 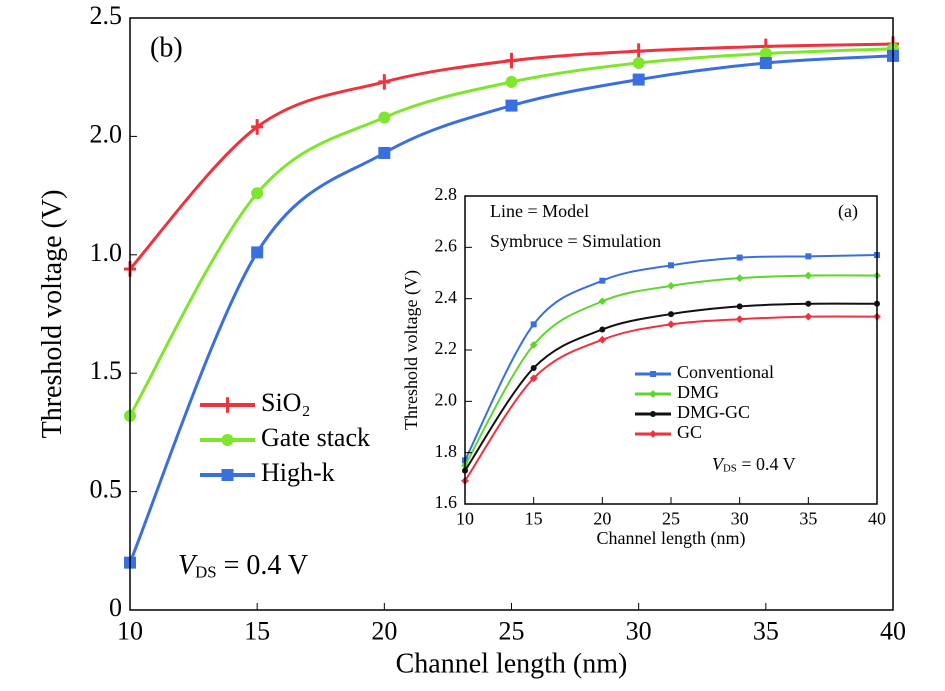 What do you see at coordinates (446, 245) in the screenshot?
I see `y-tick-label: 2.6` at bounding box center [446, 245].